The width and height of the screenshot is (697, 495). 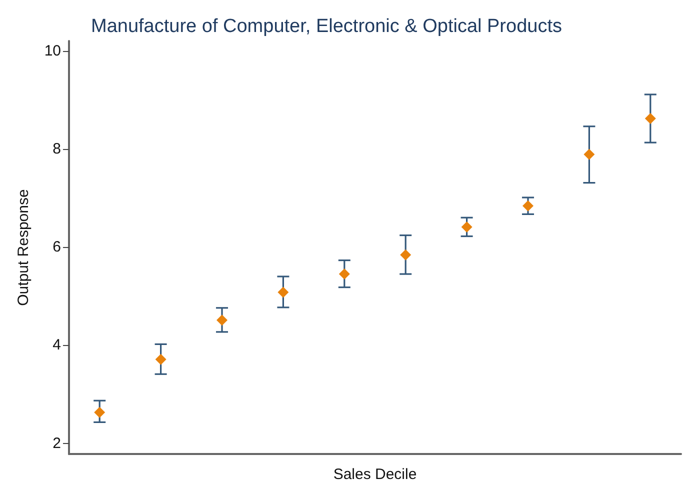 What do you see at coordinates (375, 474) in the screenshot?
I see `x-axis-title: Sales Decile` at bounding box center [375, 474].